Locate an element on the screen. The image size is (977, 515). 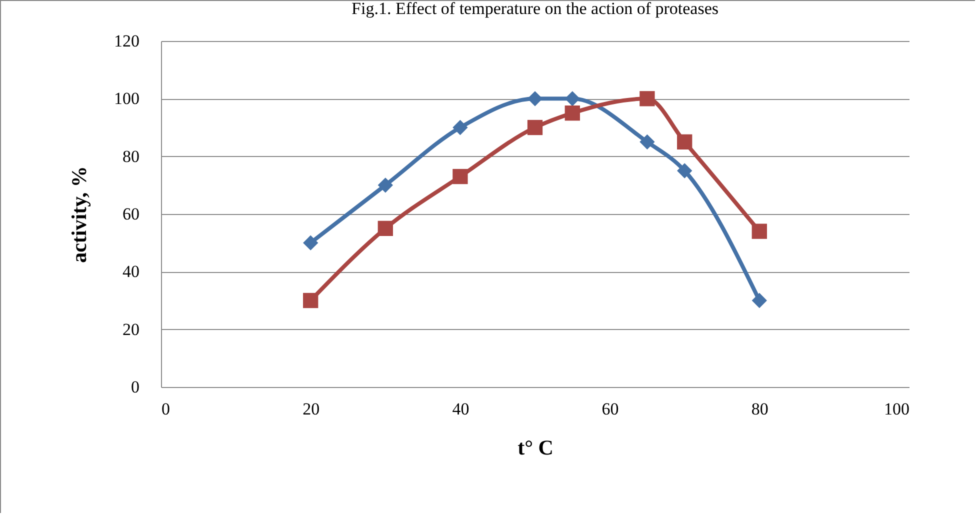
y-tick-label: 100 is located at coordinates (127, 98).